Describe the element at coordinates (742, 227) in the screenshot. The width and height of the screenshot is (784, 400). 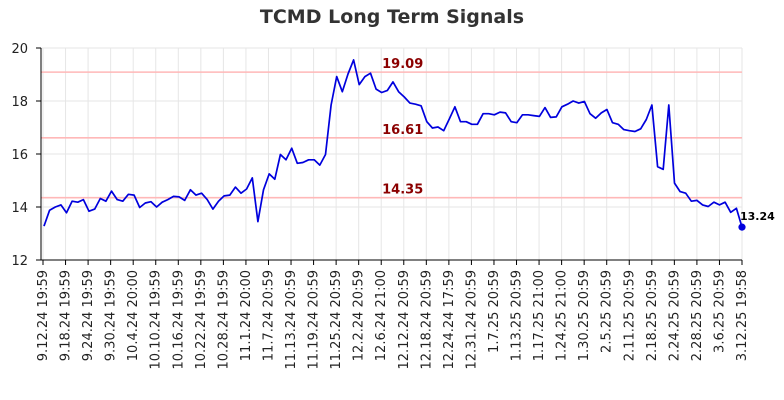
I see `last-point-marker` at that location.